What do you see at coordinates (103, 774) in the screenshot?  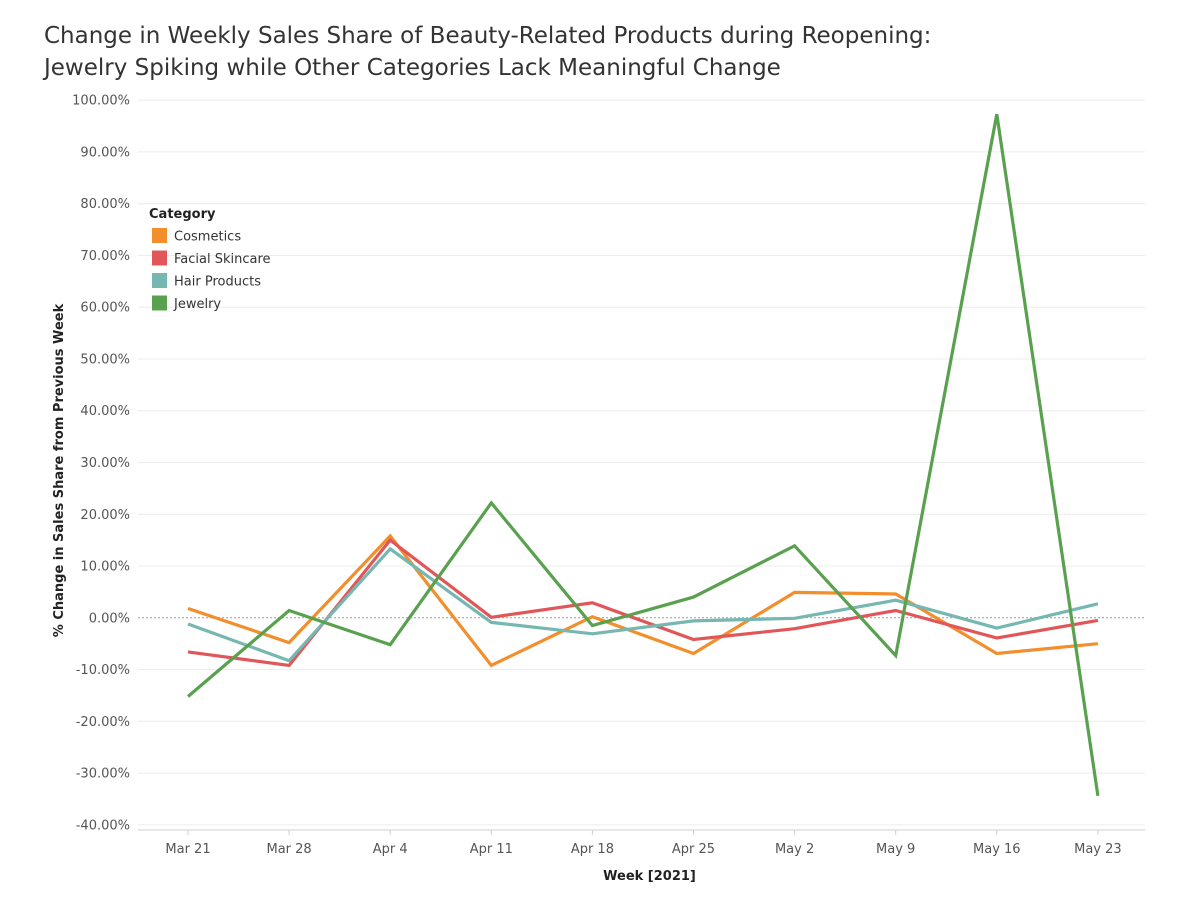 I see `y-tick-label: -30.00%` at bounding box center [103, 774].